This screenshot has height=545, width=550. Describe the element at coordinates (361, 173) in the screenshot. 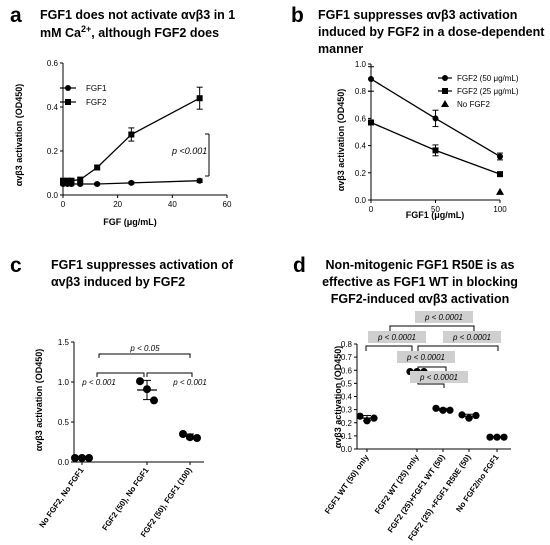

I see `panel-b-ytick-label-1: 0.2` at that location.